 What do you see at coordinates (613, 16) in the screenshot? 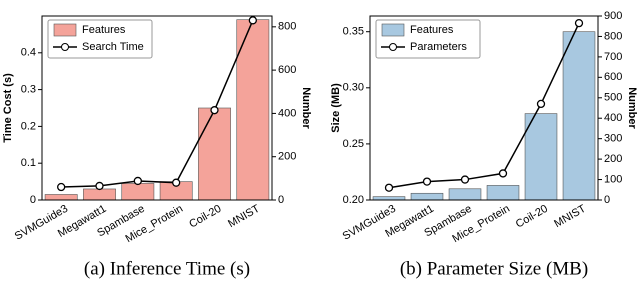
I see `y2-tick-label: 900` at bounding box center [613, 16].